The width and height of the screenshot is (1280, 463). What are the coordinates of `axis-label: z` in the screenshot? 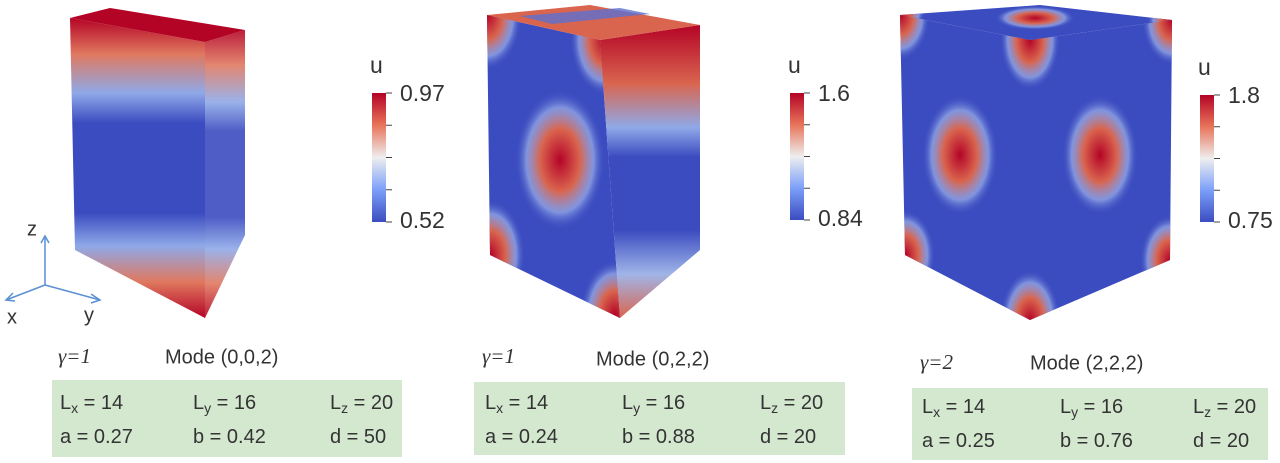 It's located at (32, 229).